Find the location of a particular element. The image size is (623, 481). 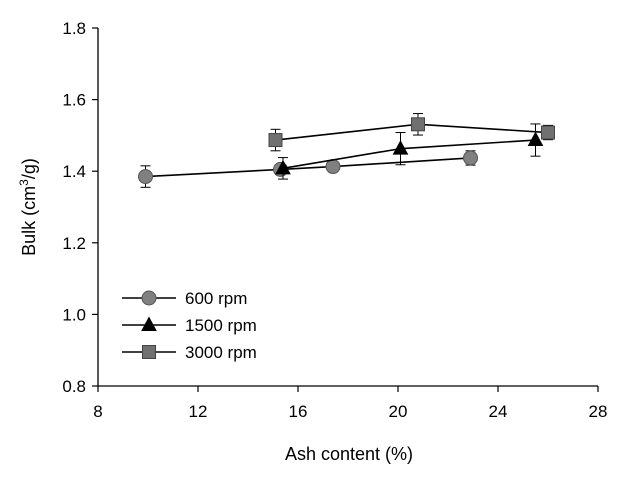

x-tick-label: 8 is located at coordinates (97, 411).